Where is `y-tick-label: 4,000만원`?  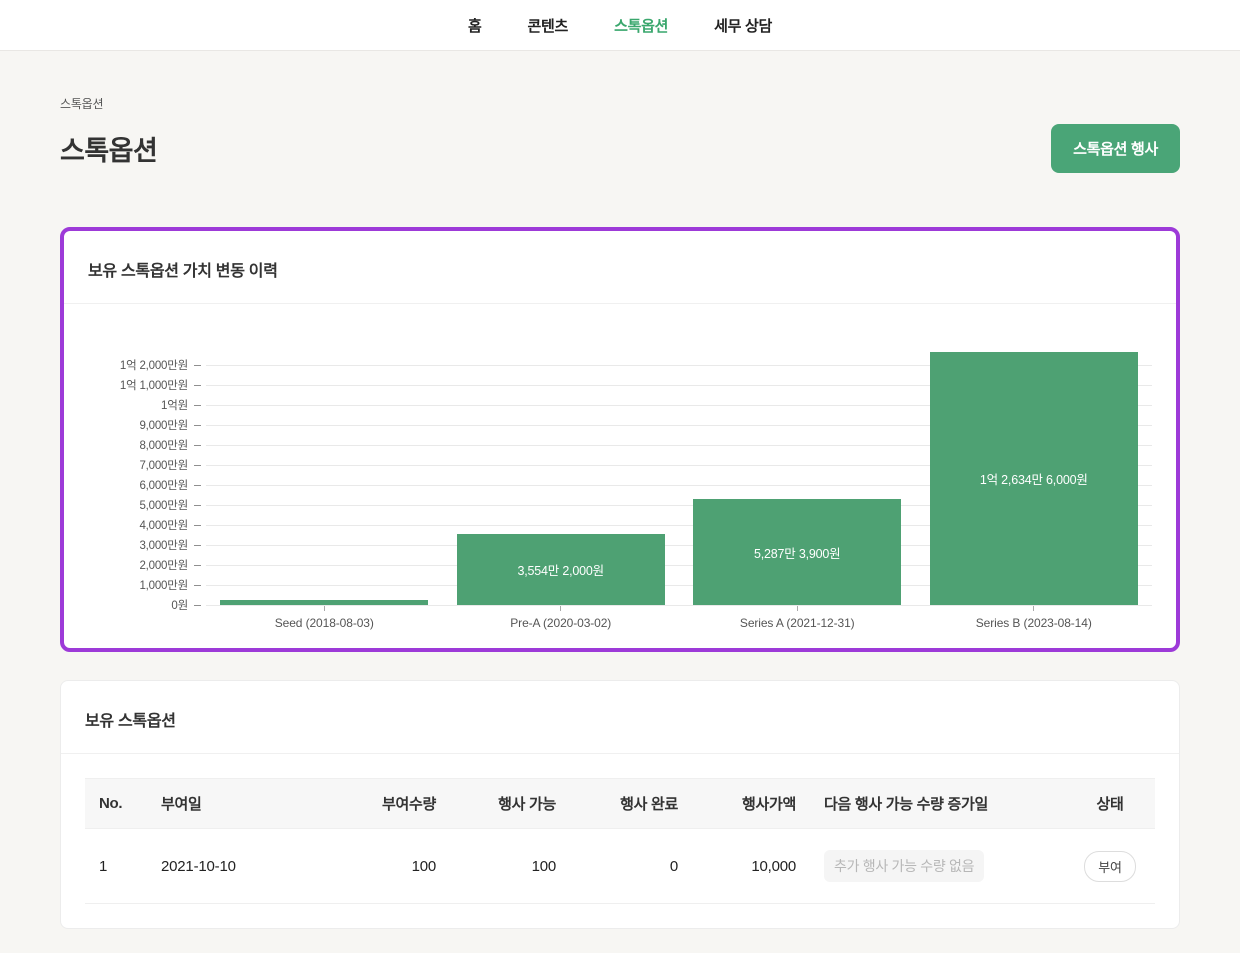 y-tick-label: 4,000만원 is located at coordinates (163, 526).